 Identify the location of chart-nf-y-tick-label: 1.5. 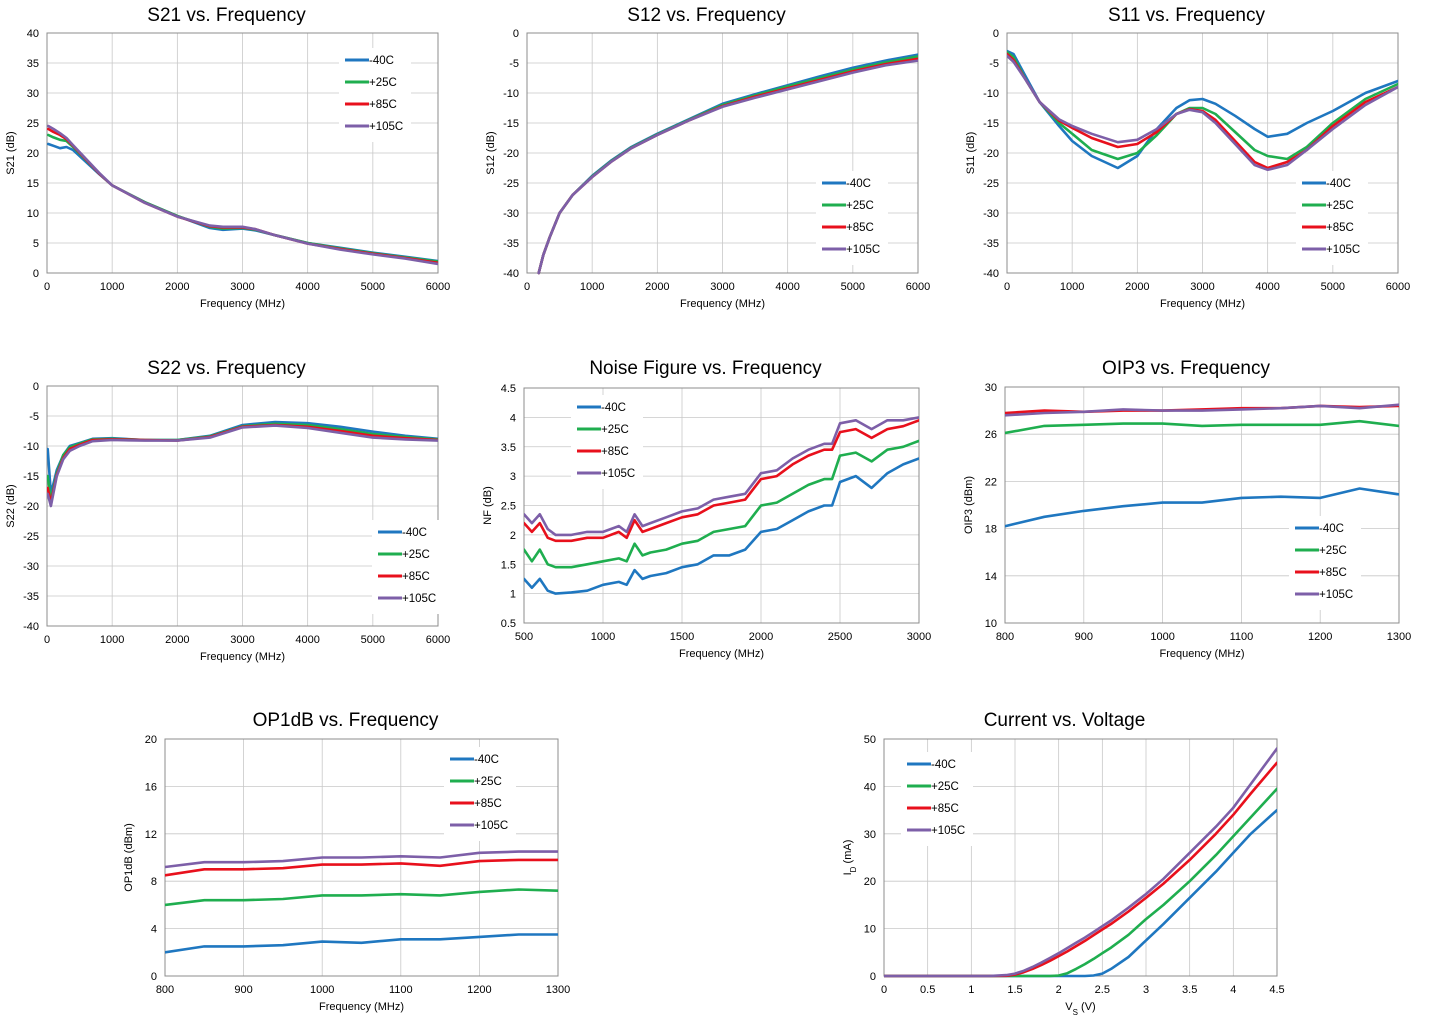
(508, 565).